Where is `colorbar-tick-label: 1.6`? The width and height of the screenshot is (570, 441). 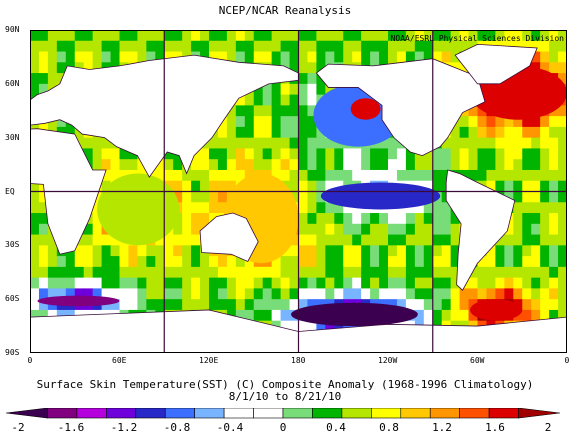 colorbar-tick-label: 1.6 is located at coordinates (495, 427).